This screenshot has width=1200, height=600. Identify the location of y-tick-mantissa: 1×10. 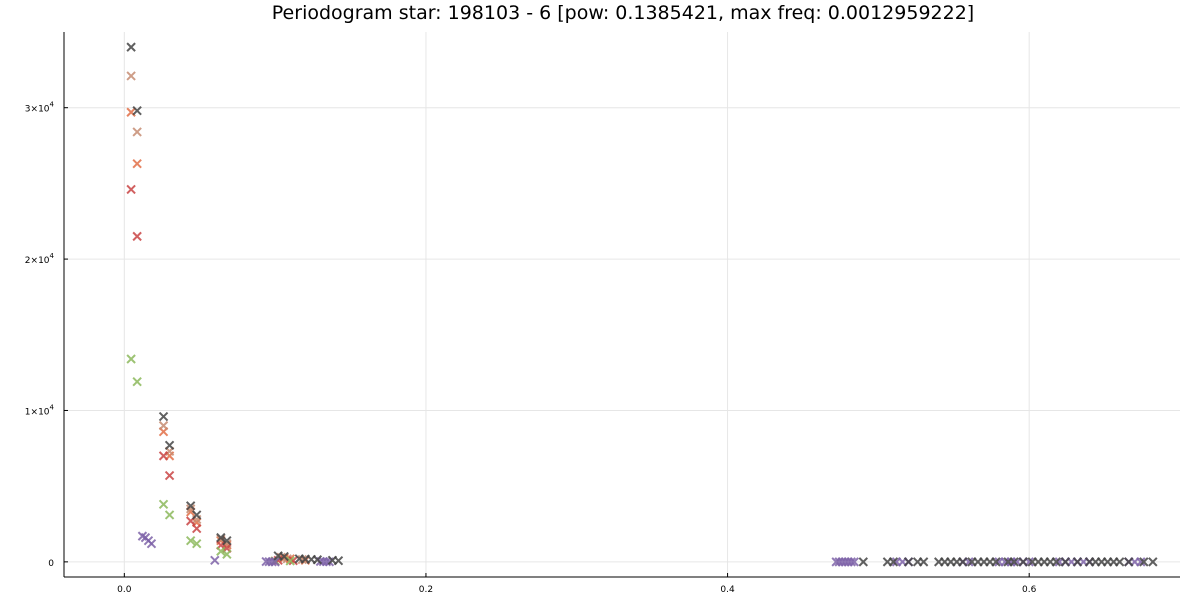
(37, 412).